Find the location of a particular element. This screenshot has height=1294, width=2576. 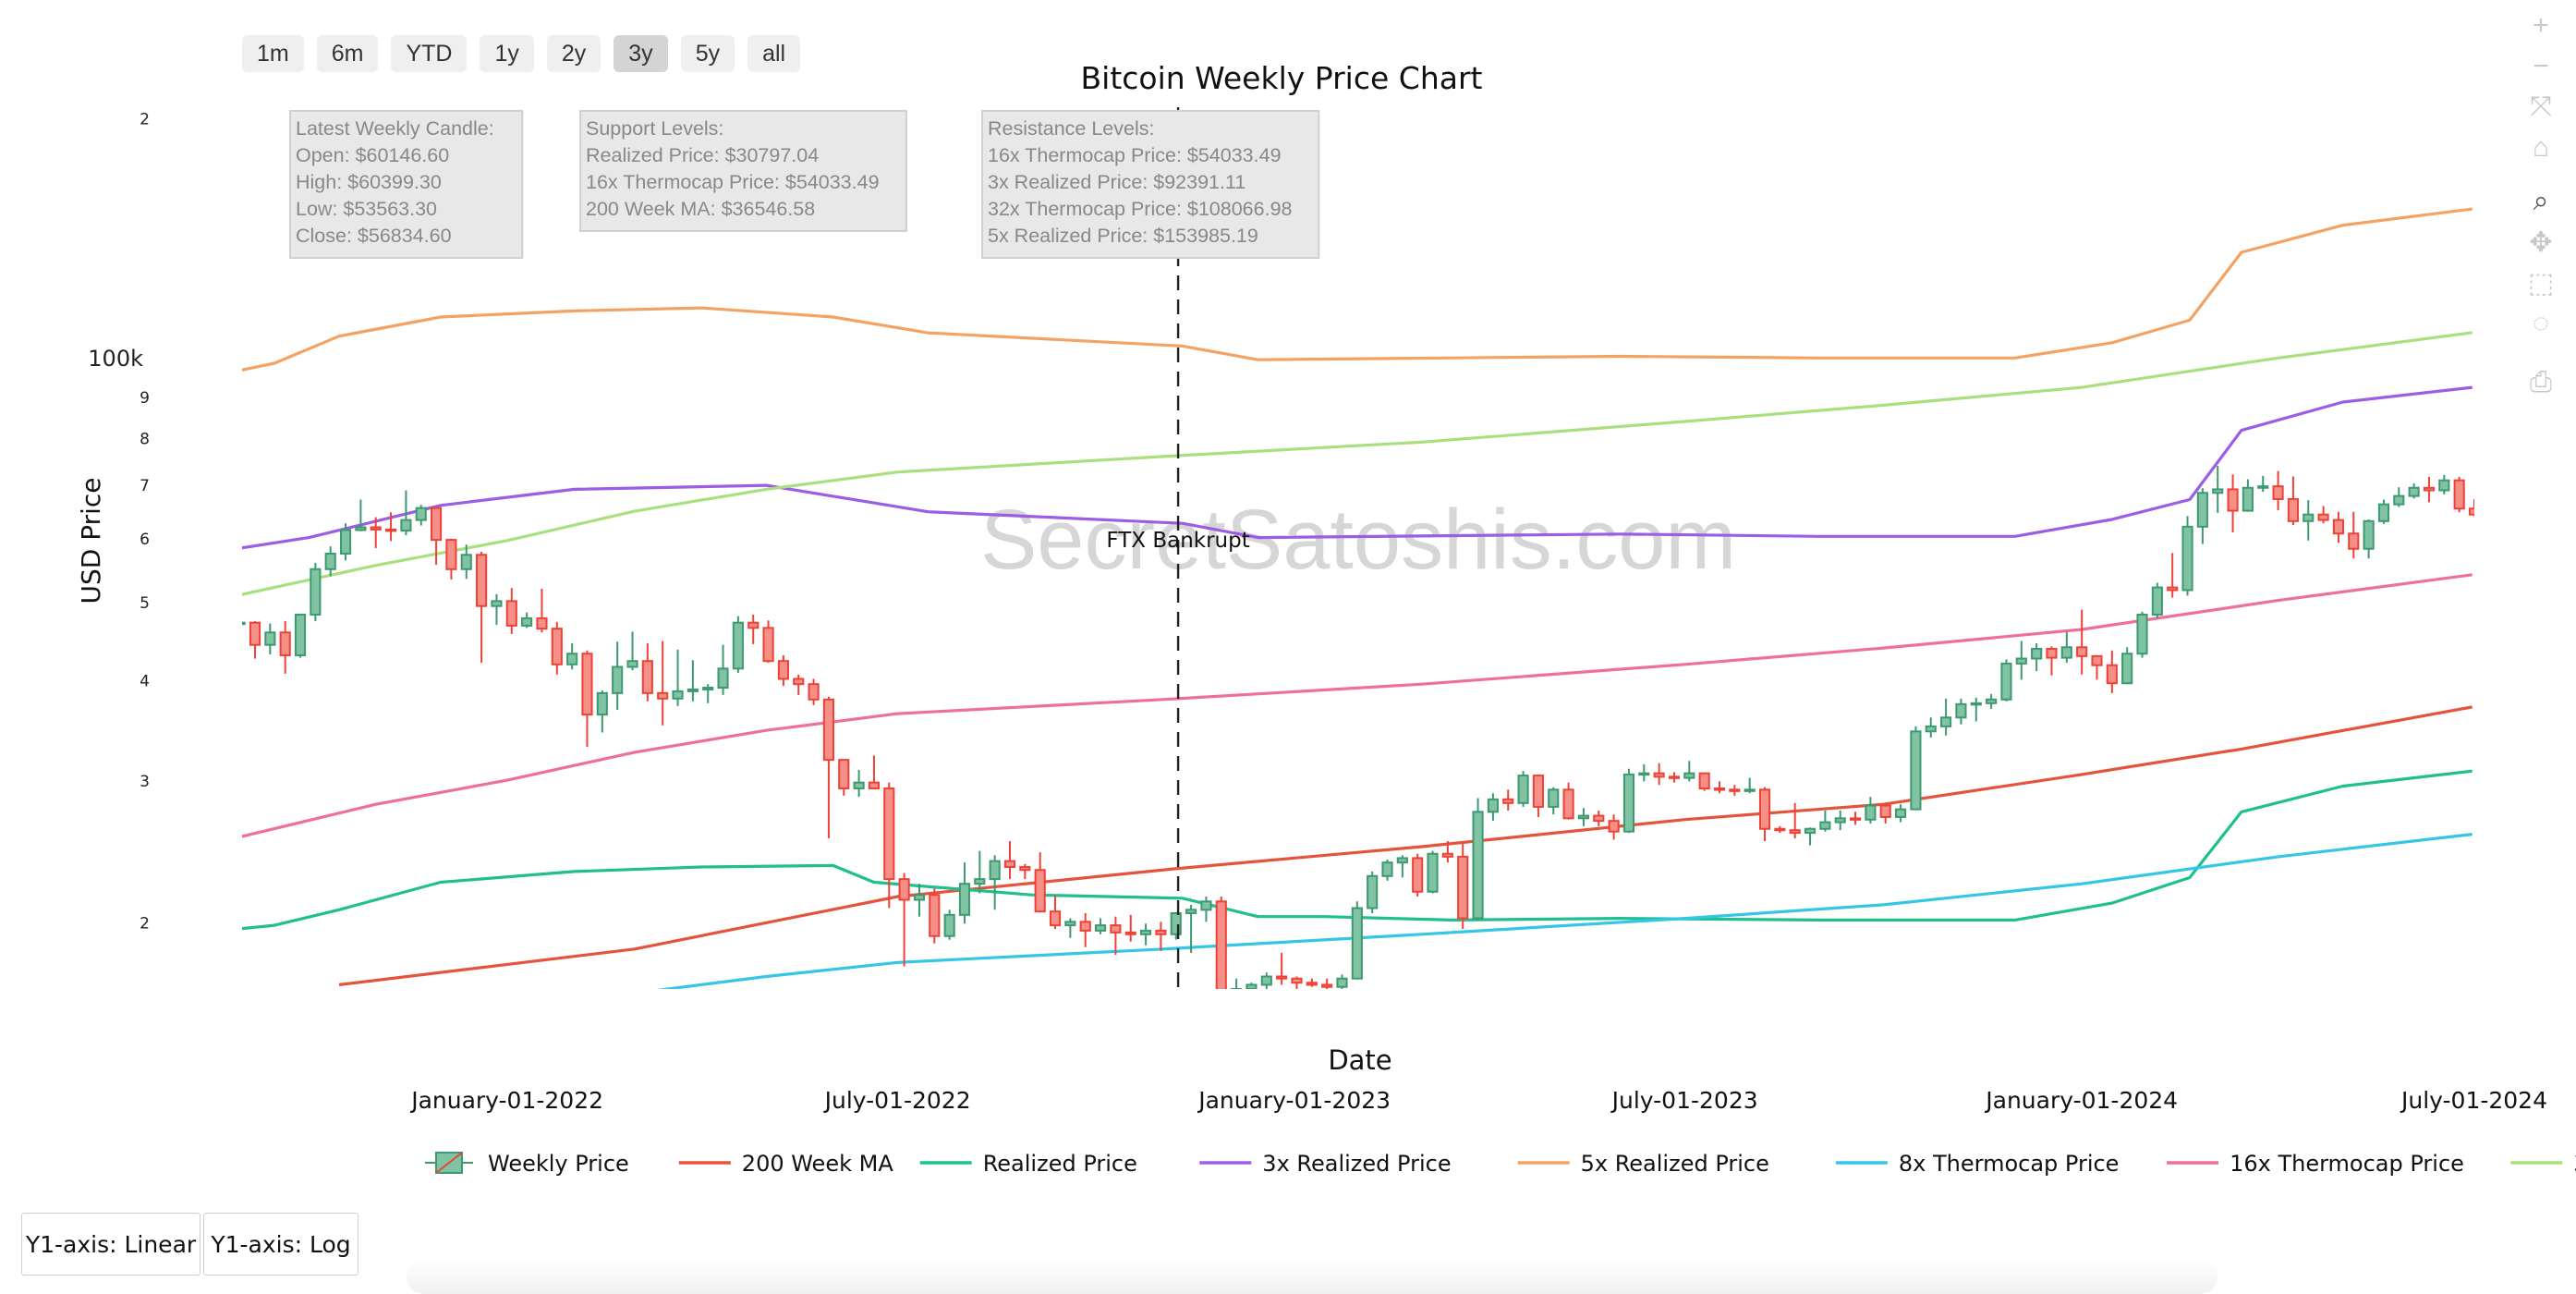

reset-axes-icon: ⌂ is located at coordinates (2541, 147).